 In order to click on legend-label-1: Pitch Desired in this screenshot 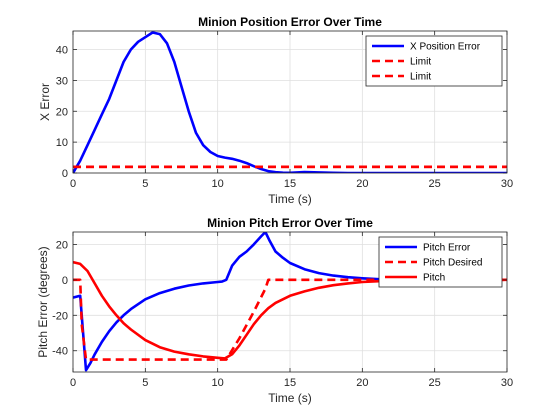, I will do `click(452, 263)`.